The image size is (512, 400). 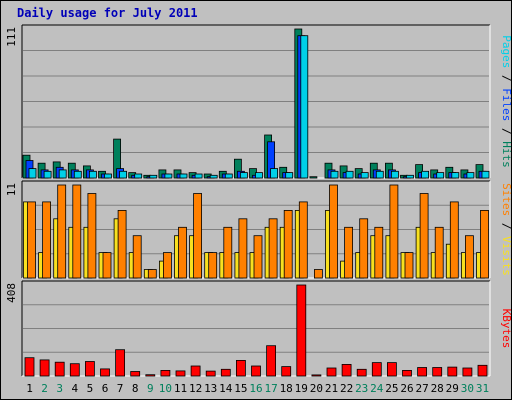 I want to click on x-tick-label: 7, so click(x=120, y=388).